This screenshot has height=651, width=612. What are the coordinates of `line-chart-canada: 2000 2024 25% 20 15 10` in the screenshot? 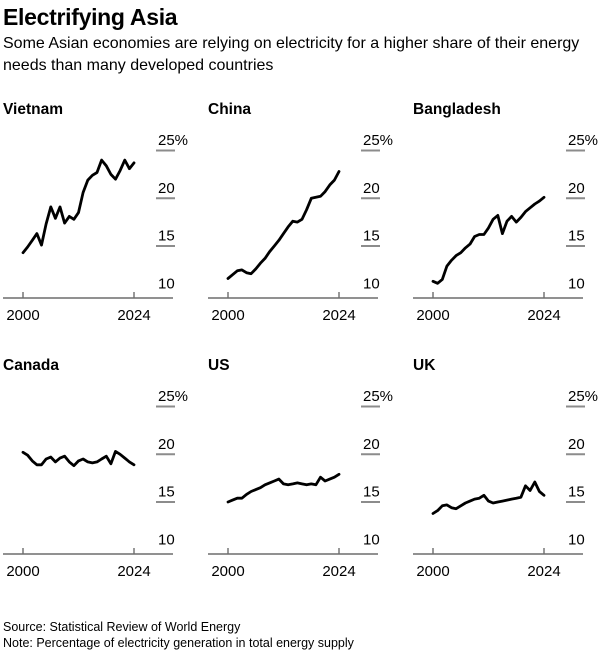 It's located at (95, 484).